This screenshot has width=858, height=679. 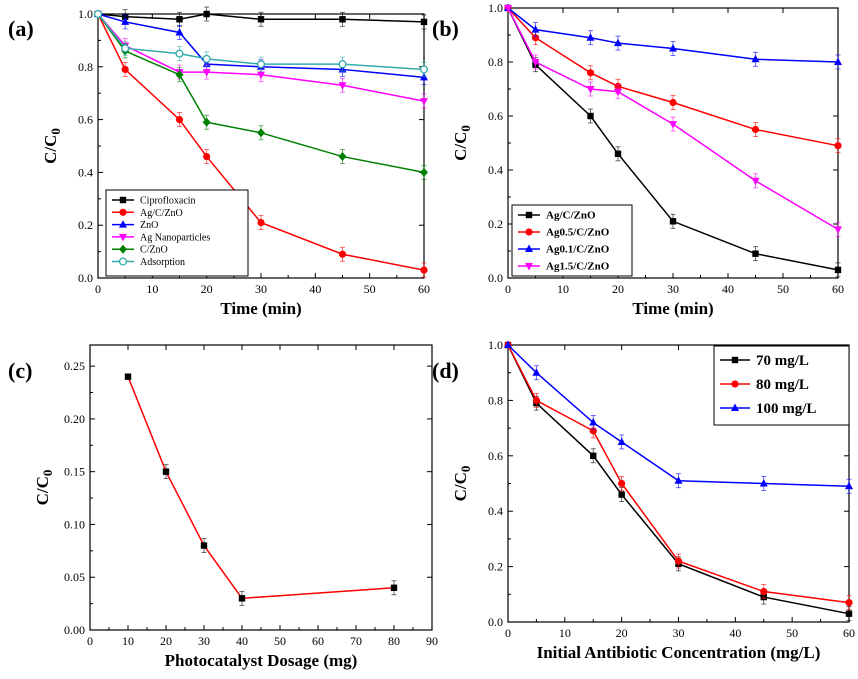 What do you see at coordinates (495, 567) in the screenshot?
I see `y-tick-label: 0.2` at bounding box center [495, 567].